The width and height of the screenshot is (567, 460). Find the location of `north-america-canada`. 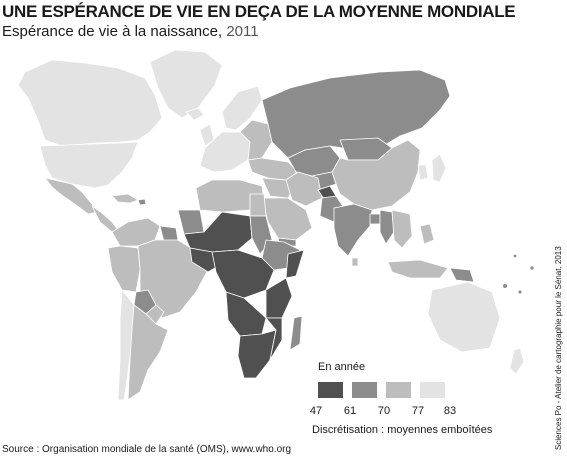

north-america-canada is located at coordinates (90, 103).